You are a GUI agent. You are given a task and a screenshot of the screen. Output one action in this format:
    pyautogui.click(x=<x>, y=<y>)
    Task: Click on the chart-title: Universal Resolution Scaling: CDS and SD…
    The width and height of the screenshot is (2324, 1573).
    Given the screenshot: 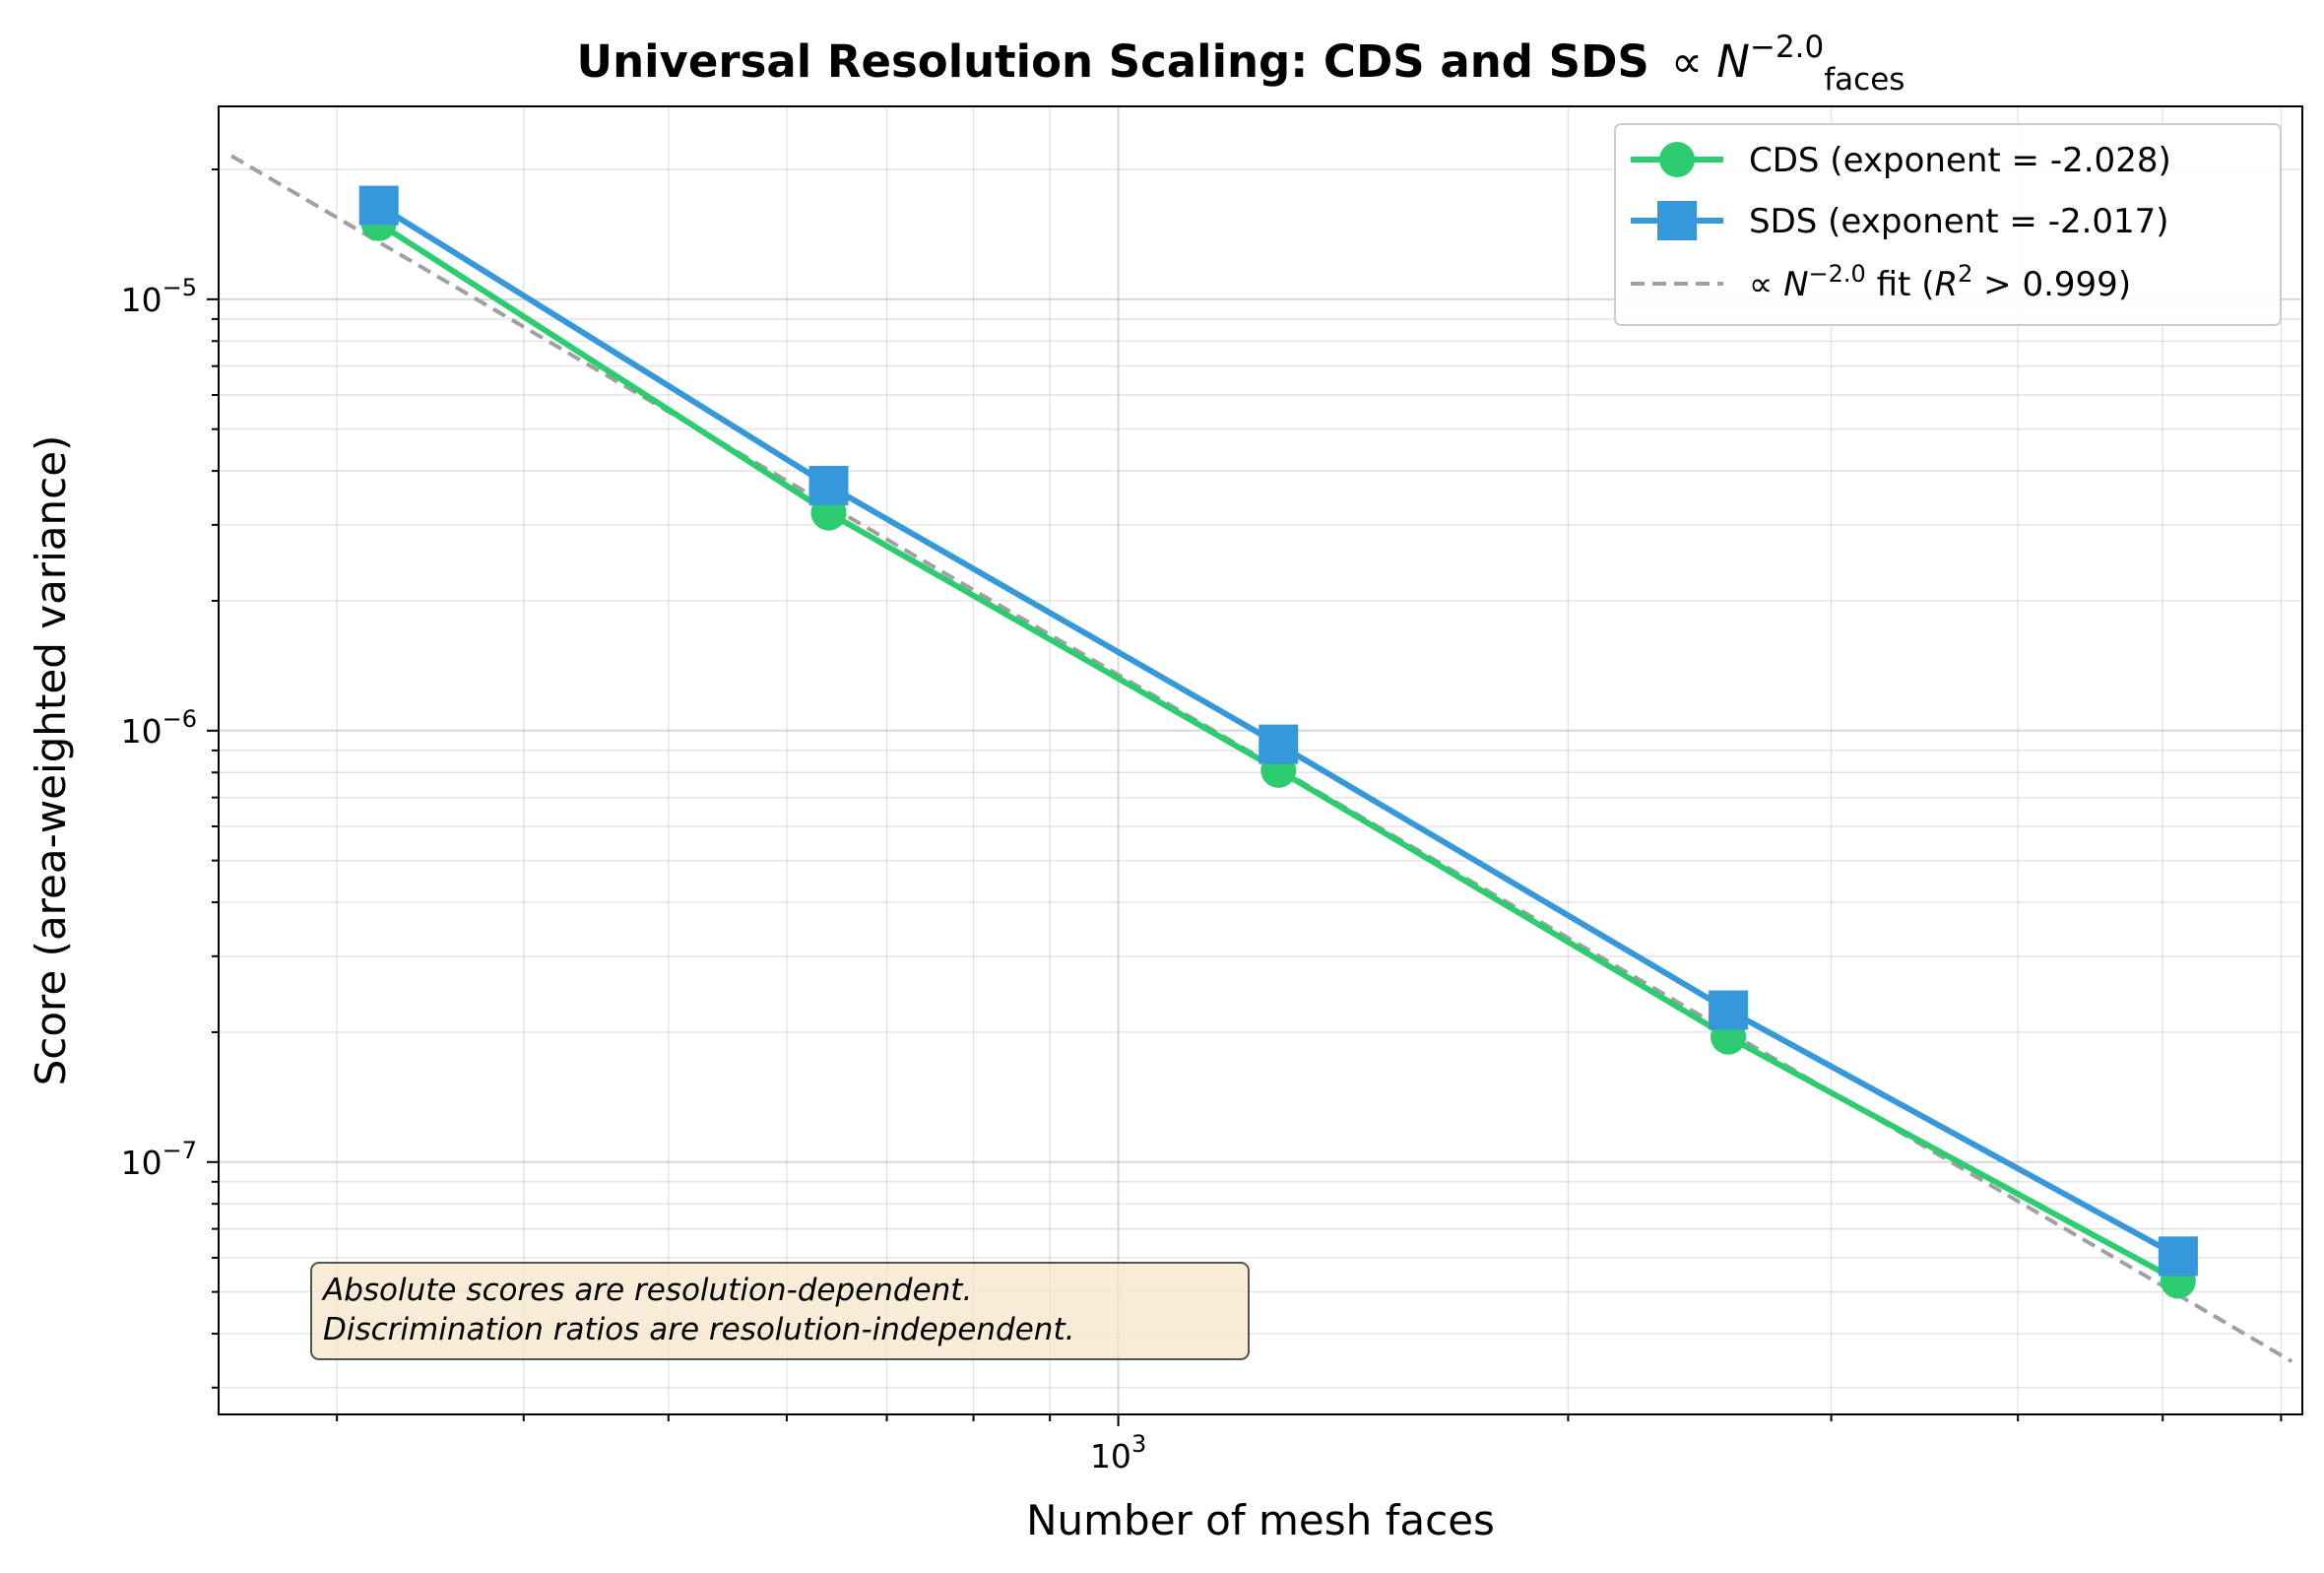 What is the action you would take?
    pyautogui.click(x=1241, y=64)
    